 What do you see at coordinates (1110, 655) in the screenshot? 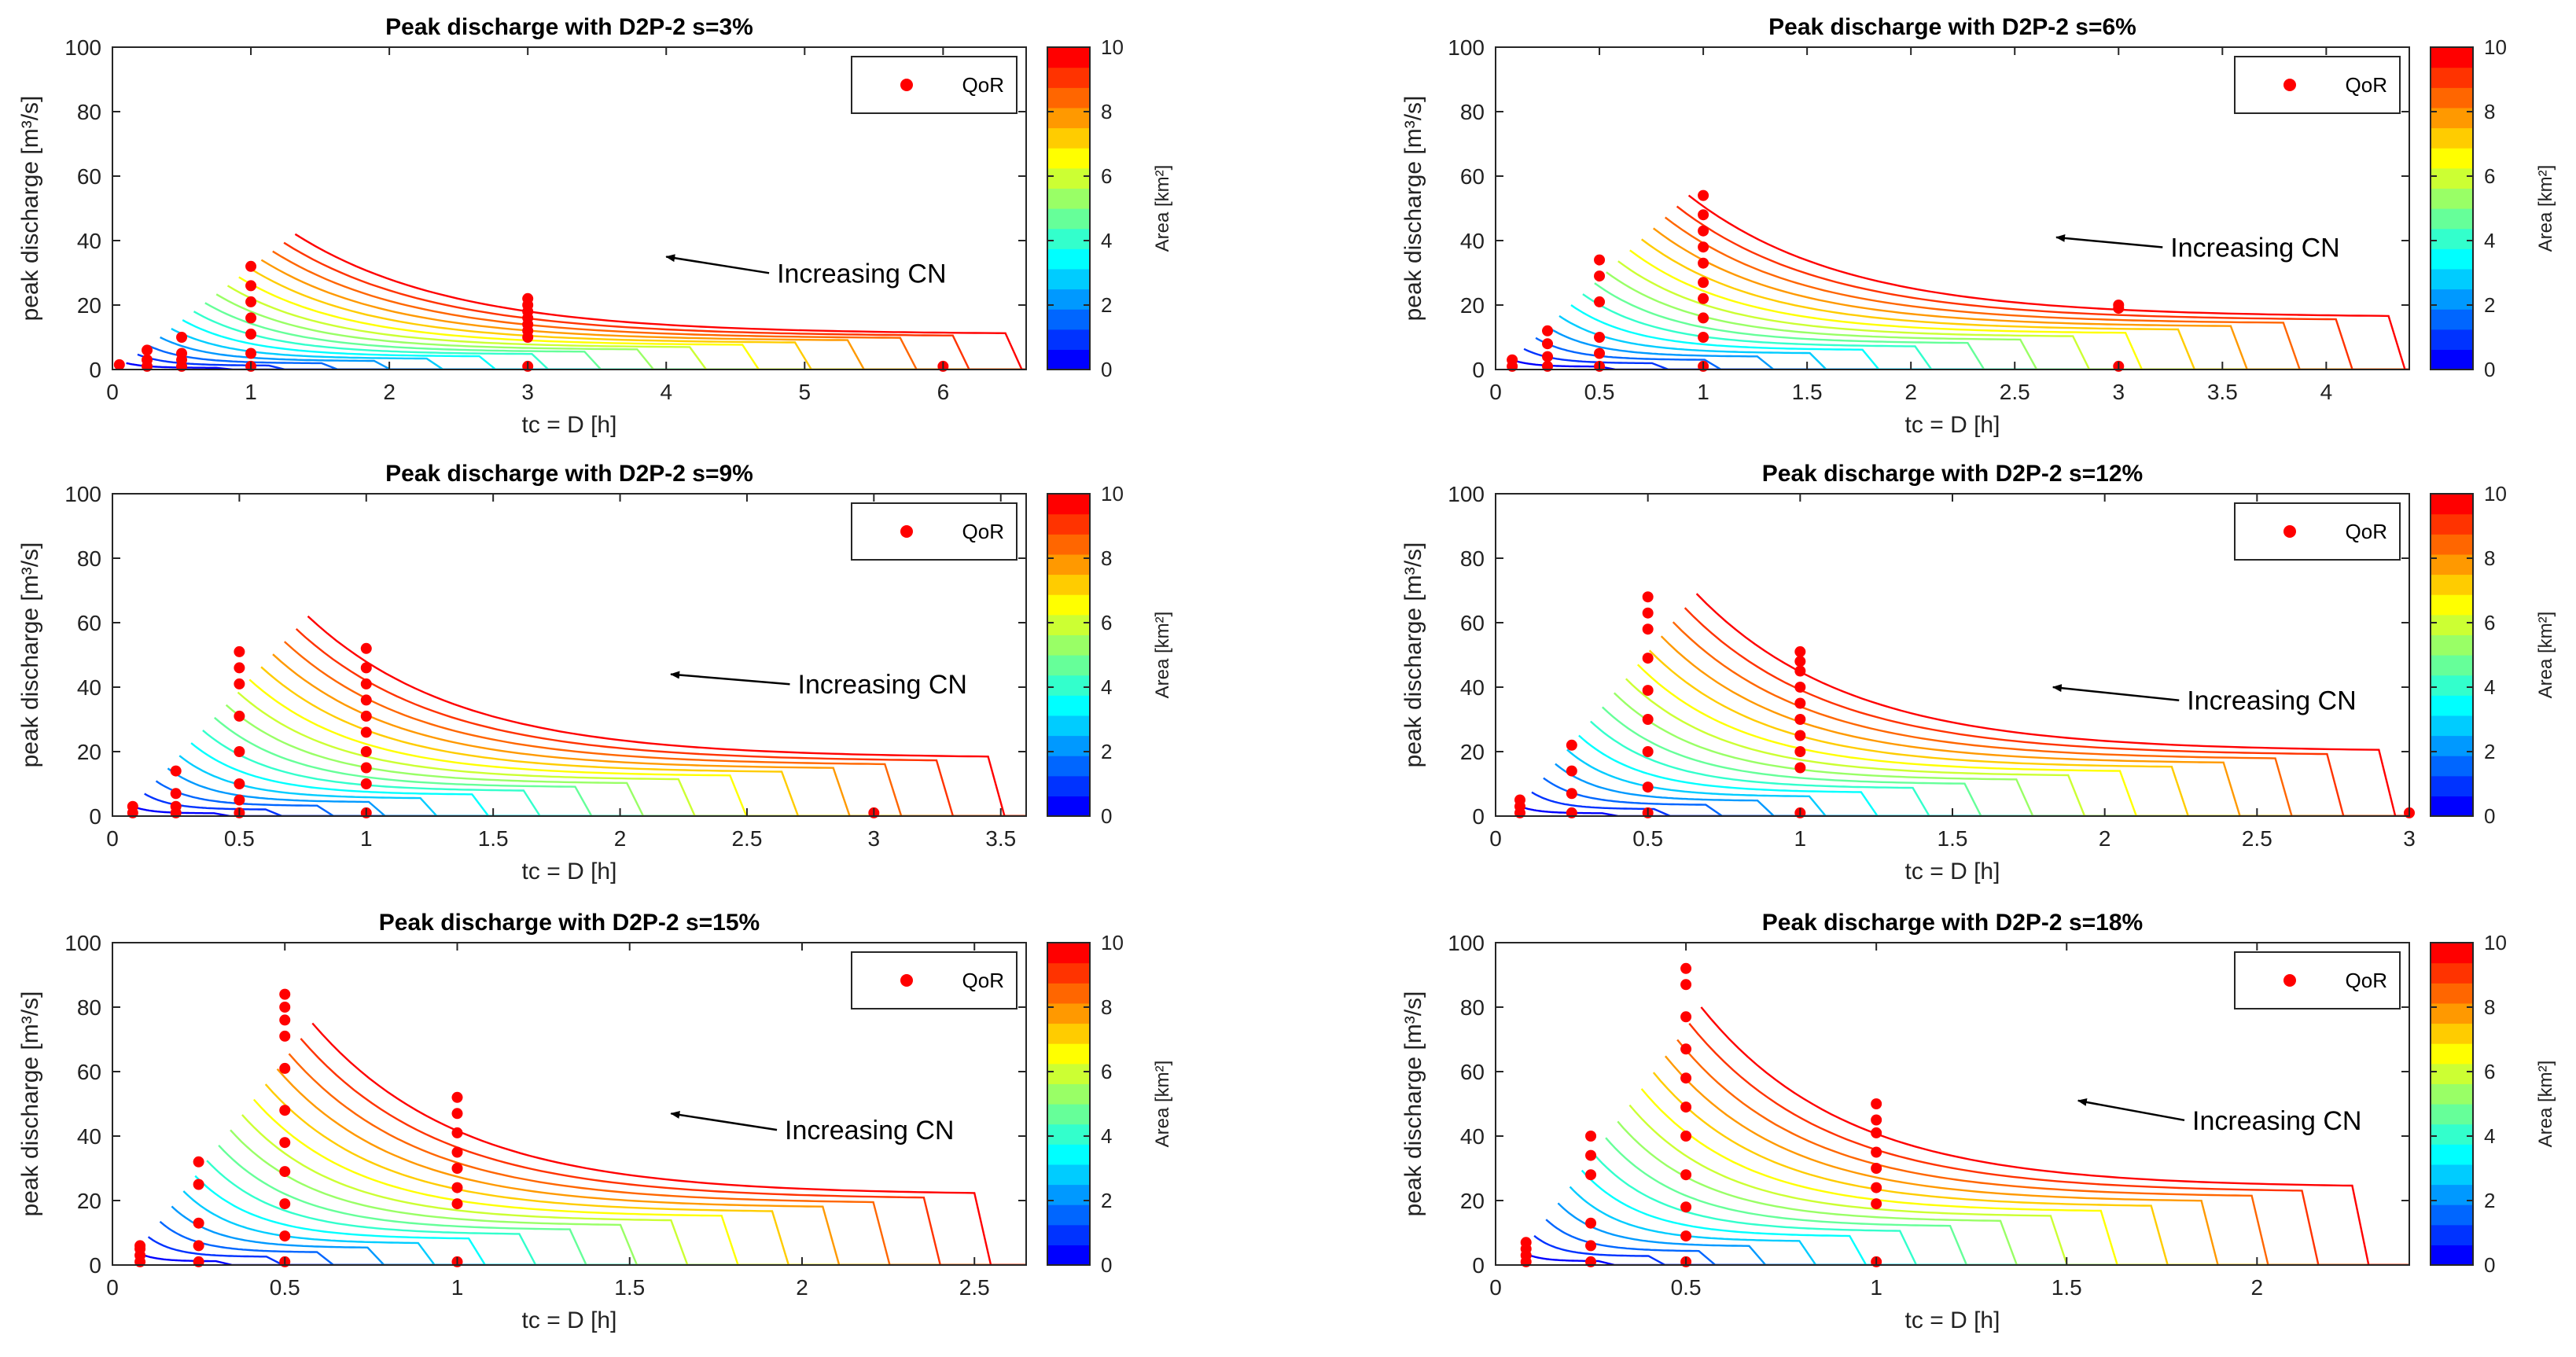
I see `colorbar: 0 2 4 6 8 10 Area [km²]` at bounding box center [1110, 655].